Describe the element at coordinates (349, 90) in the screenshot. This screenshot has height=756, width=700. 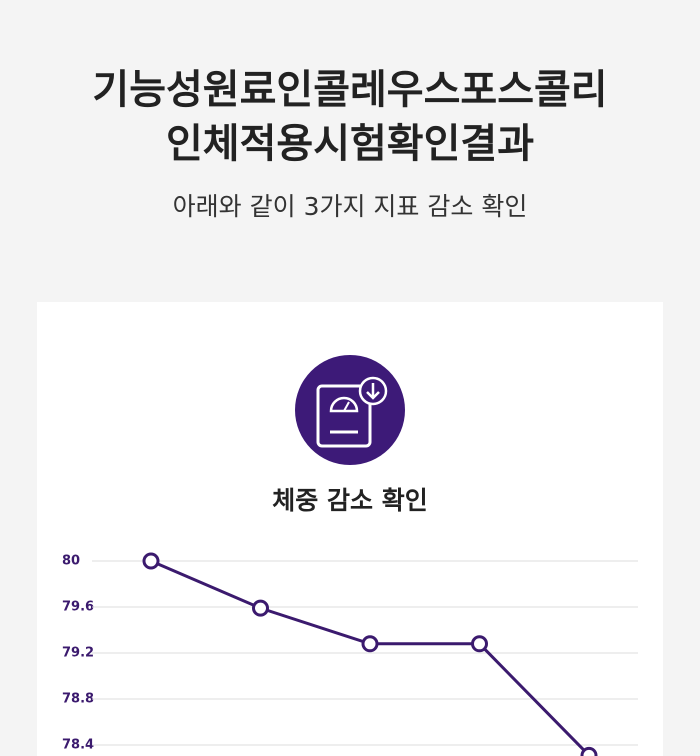
I see `title-line: 기능성원료인콜레우스포스콜리` at that location.